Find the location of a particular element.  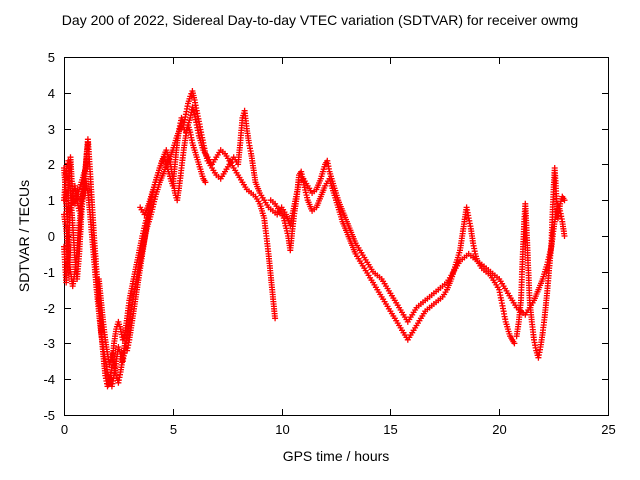

y-tick-label: 5 is located at coordinates (51, 57).